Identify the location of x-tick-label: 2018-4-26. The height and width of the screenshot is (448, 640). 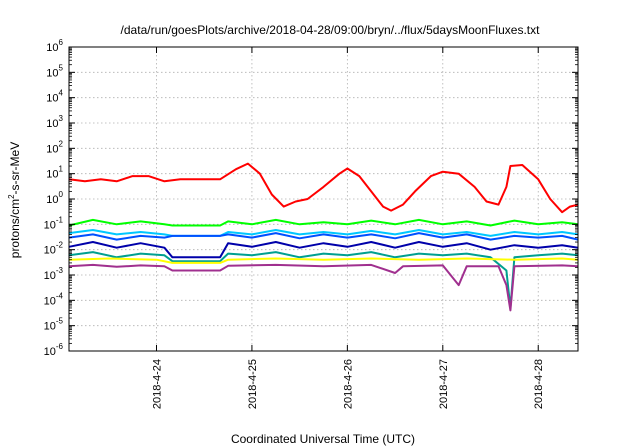
(348, 384).